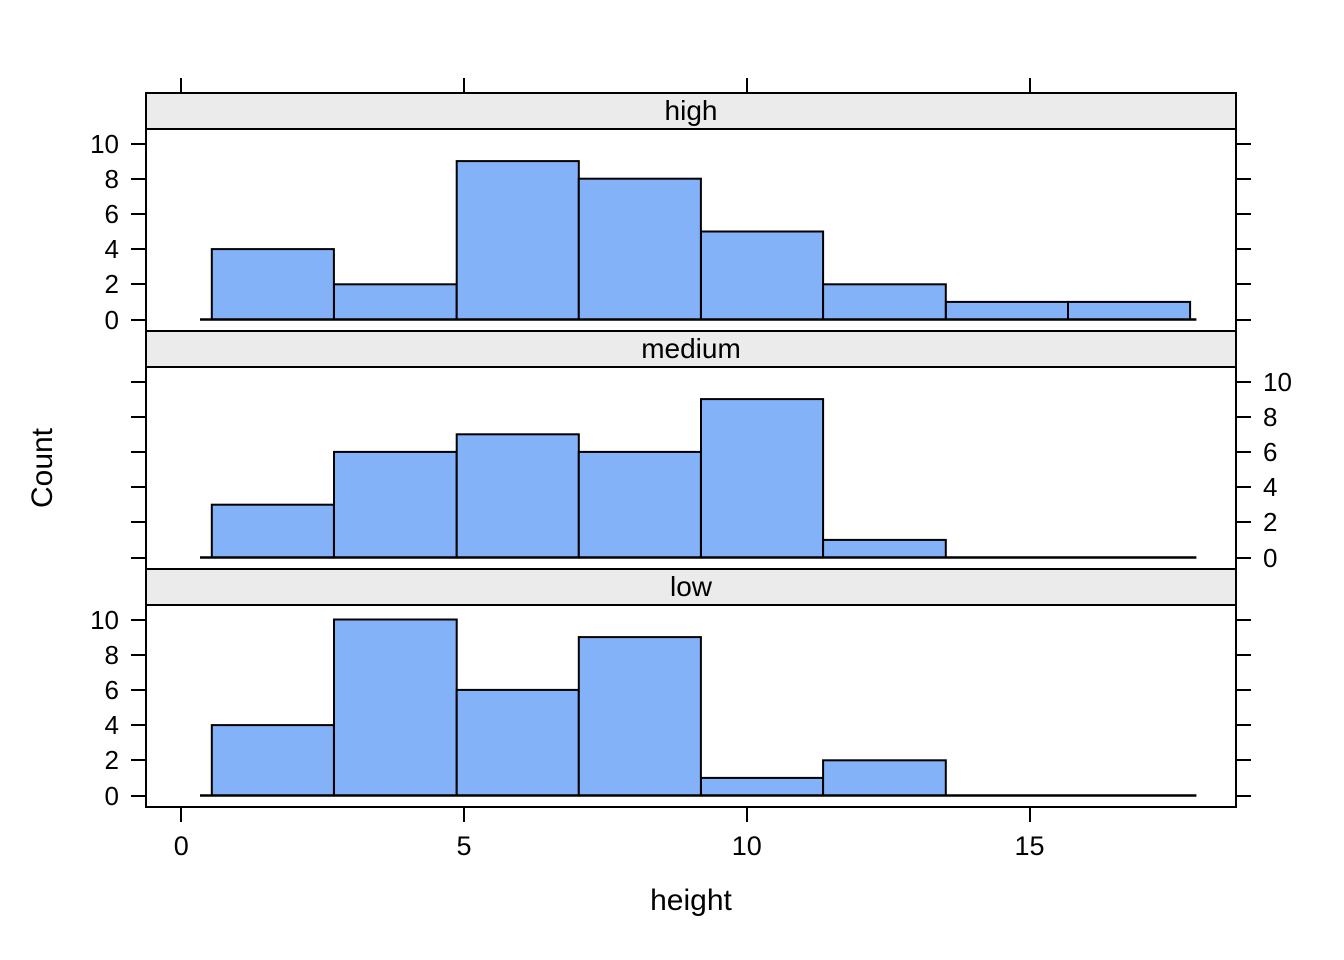 The image size is (1344, 960). I want to click on strip-label-medium: medium, so click(691, 348).